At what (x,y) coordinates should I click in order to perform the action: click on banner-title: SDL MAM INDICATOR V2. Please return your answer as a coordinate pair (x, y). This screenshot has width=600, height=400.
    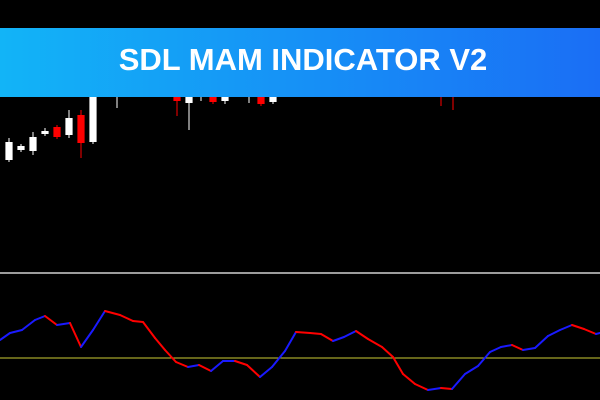
    Looking at the image, I should click on (303, 59).